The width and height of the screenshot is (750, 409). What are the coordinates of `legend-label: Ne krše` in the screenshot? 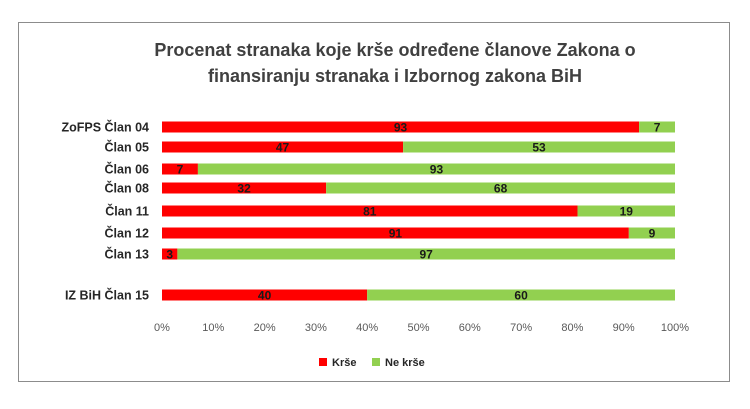 It's located at (405, 363).